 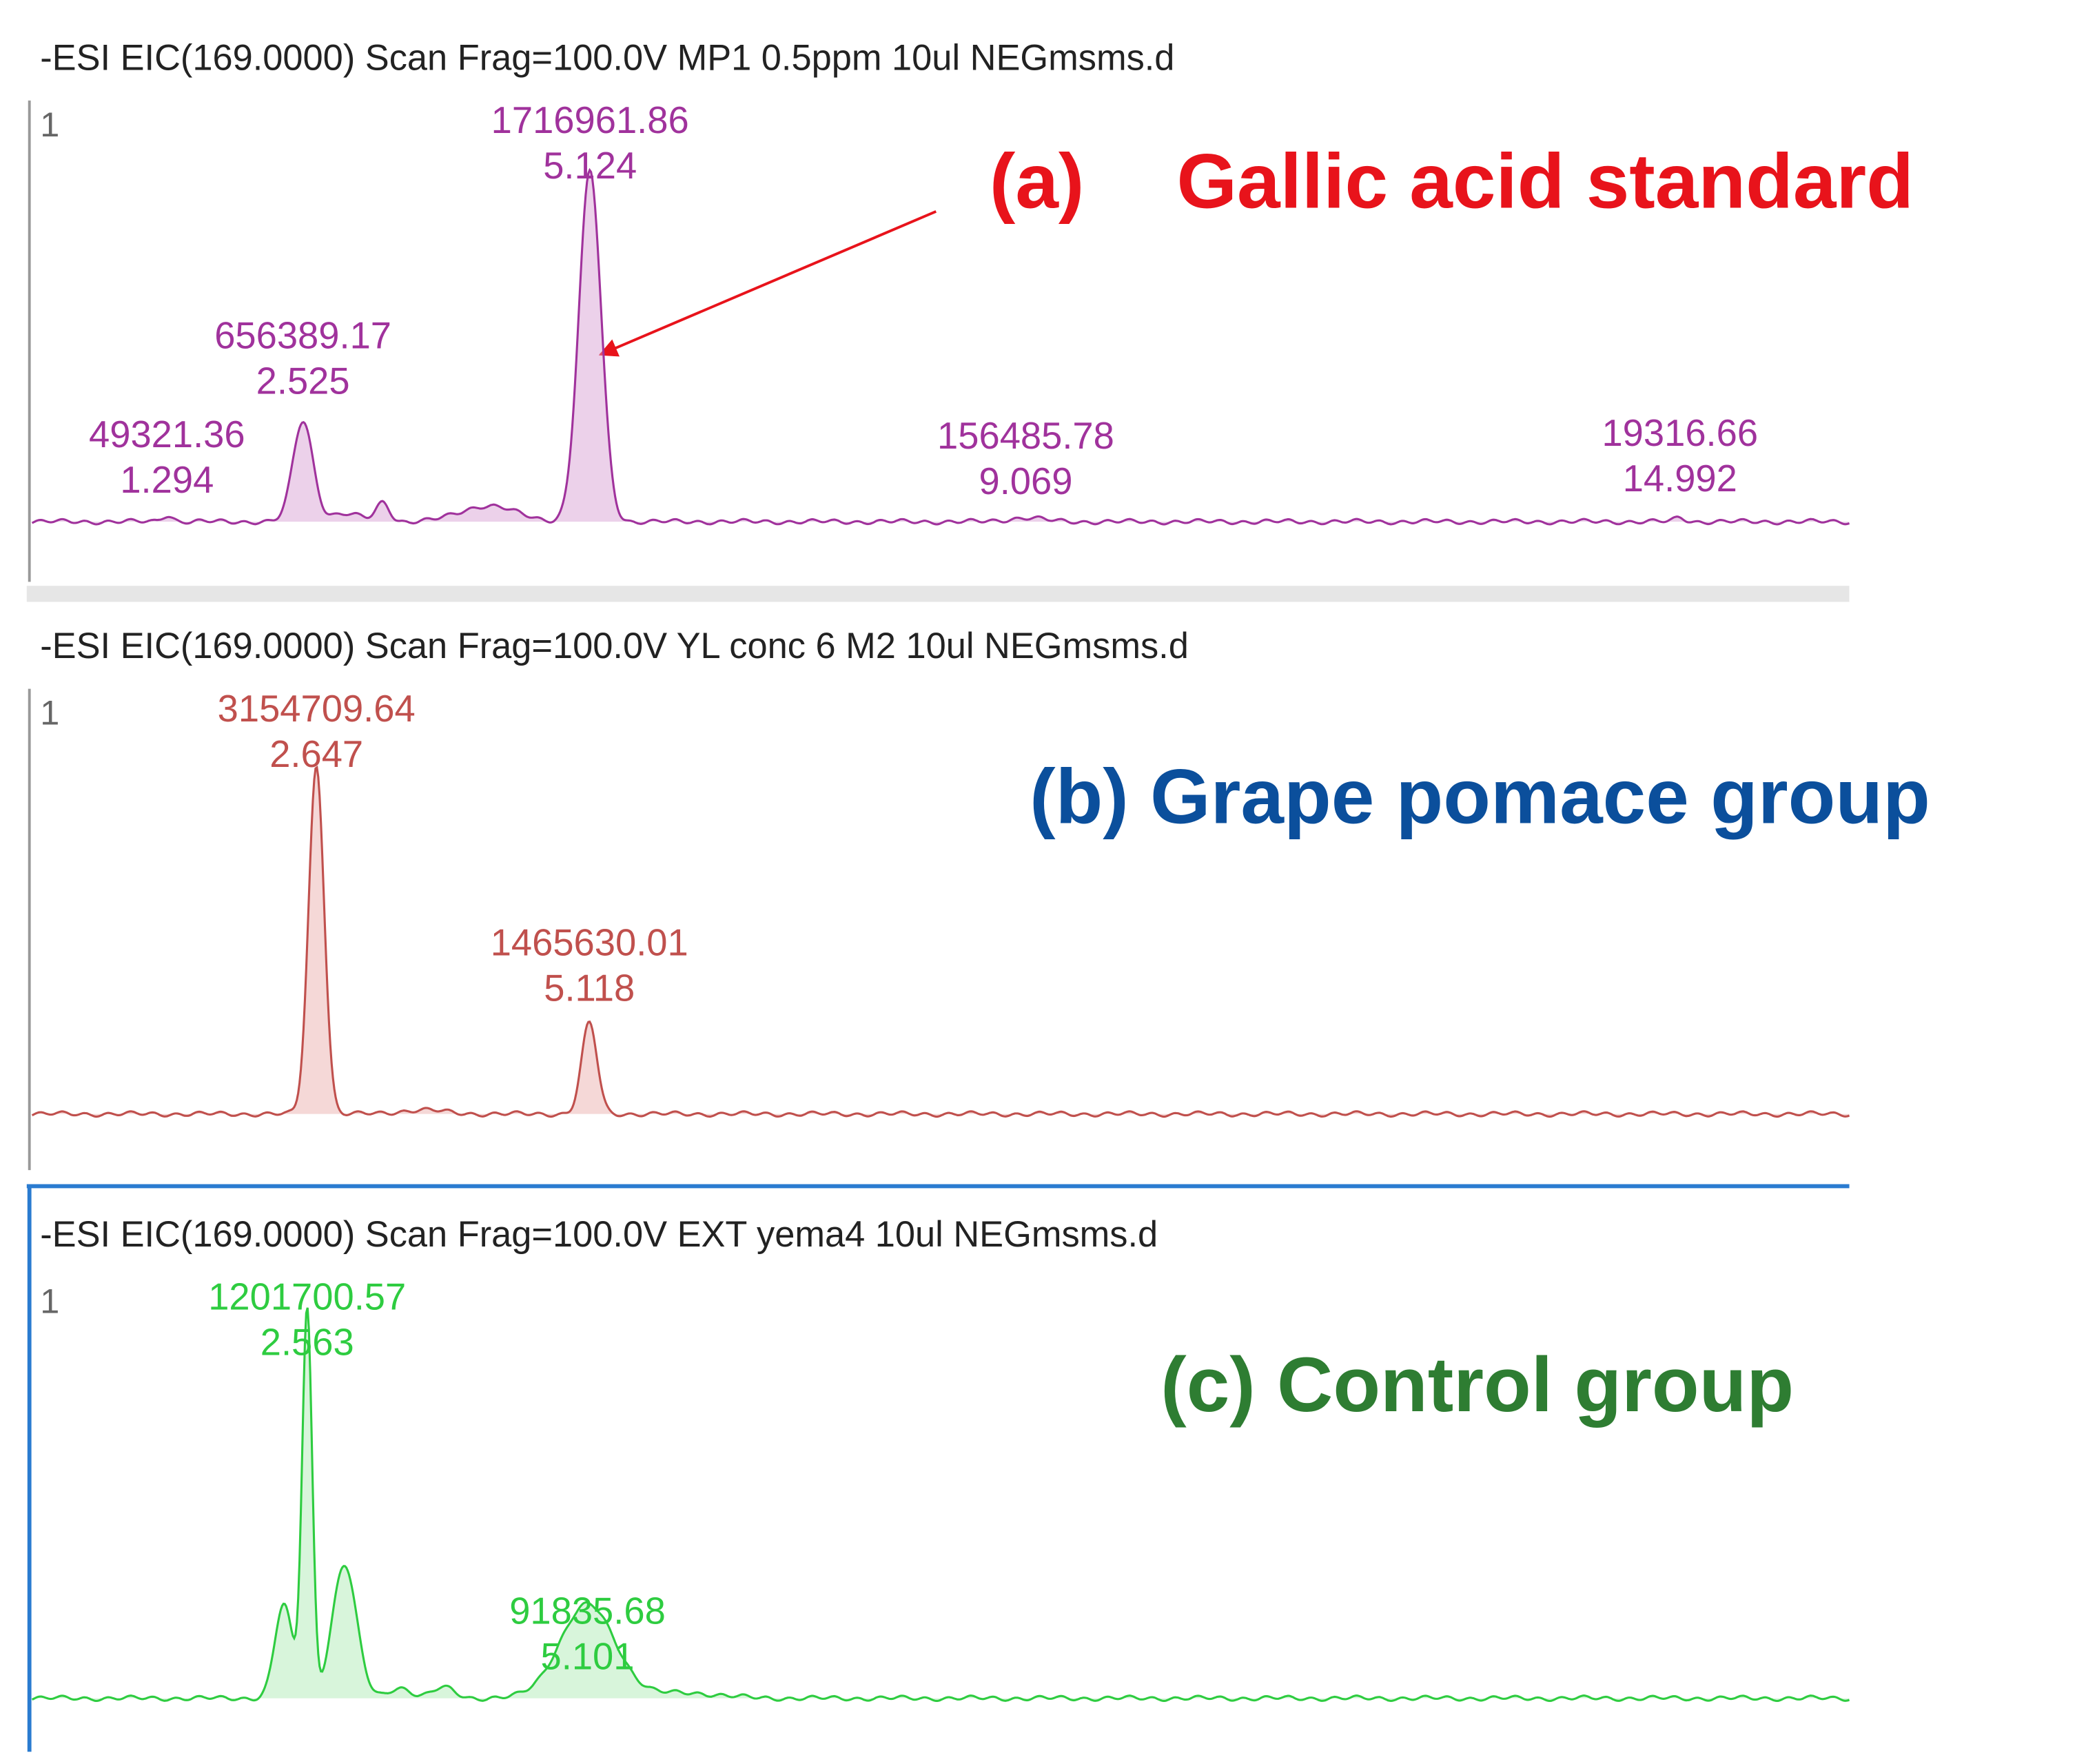 I want to click on arrow, so click(x=767, y=283).